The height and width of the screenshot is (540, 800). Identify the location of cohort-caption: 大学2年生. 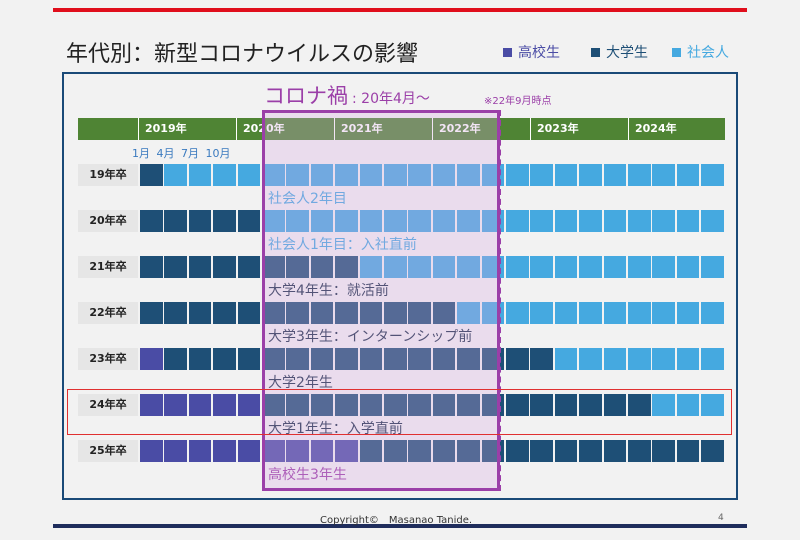
(300, 383).